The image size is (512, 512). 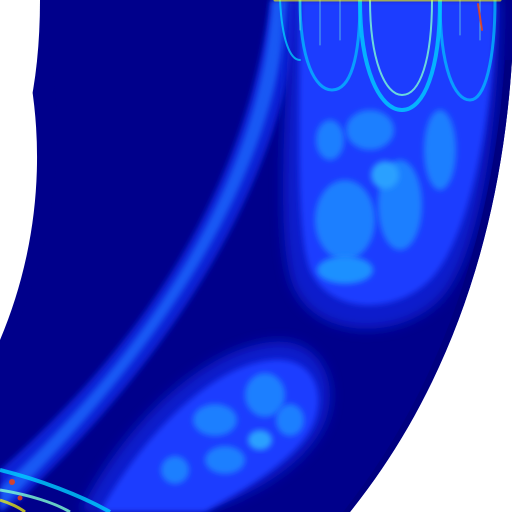 I want to click on inner-void, so click(x=20, y=80).